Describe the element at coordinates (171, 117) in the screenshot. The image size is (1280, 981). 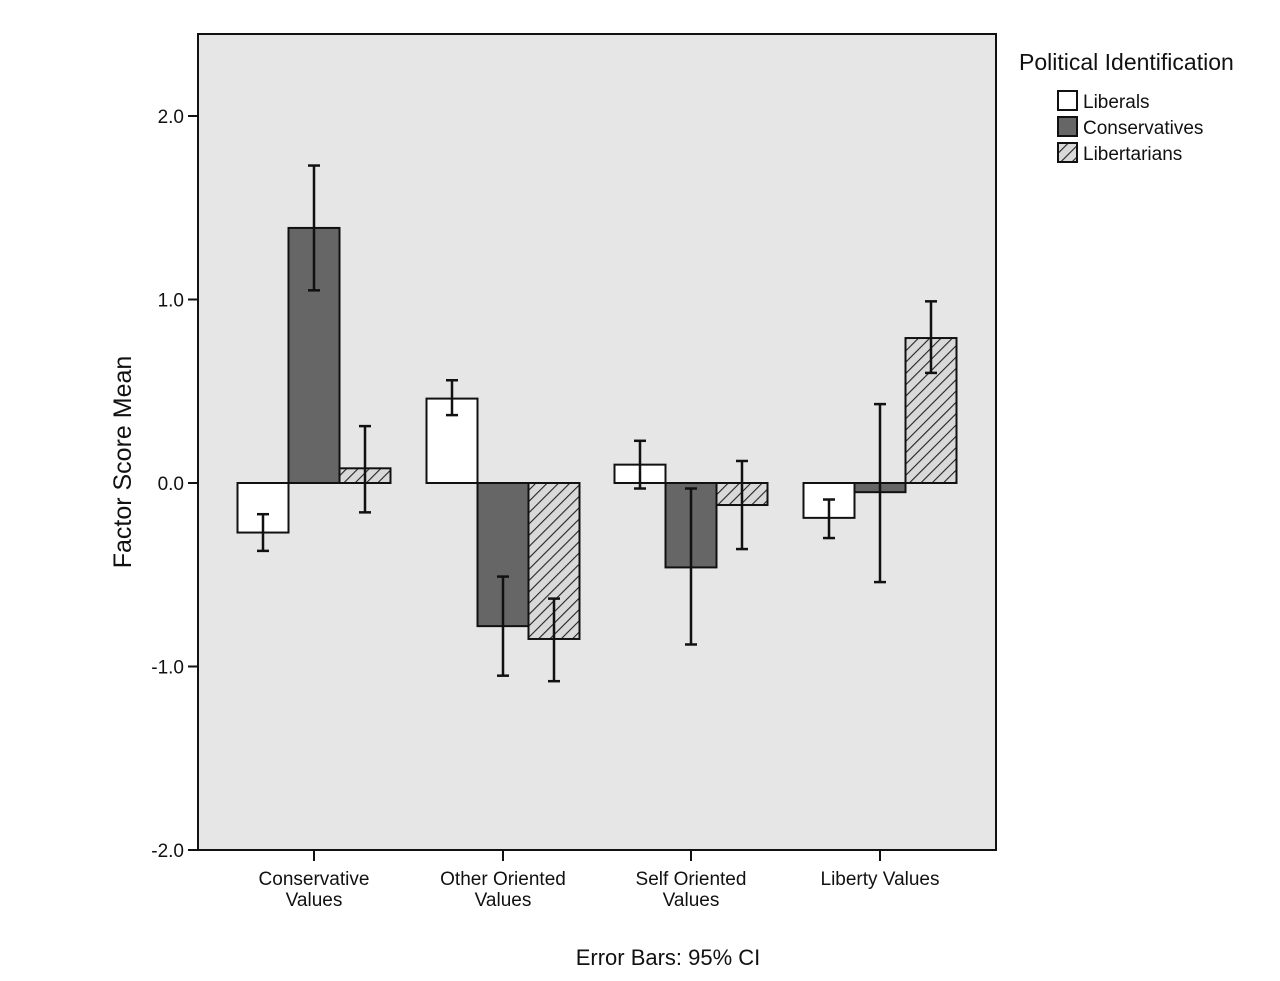
I see `y-tick-label-4: 2.0` at that location.